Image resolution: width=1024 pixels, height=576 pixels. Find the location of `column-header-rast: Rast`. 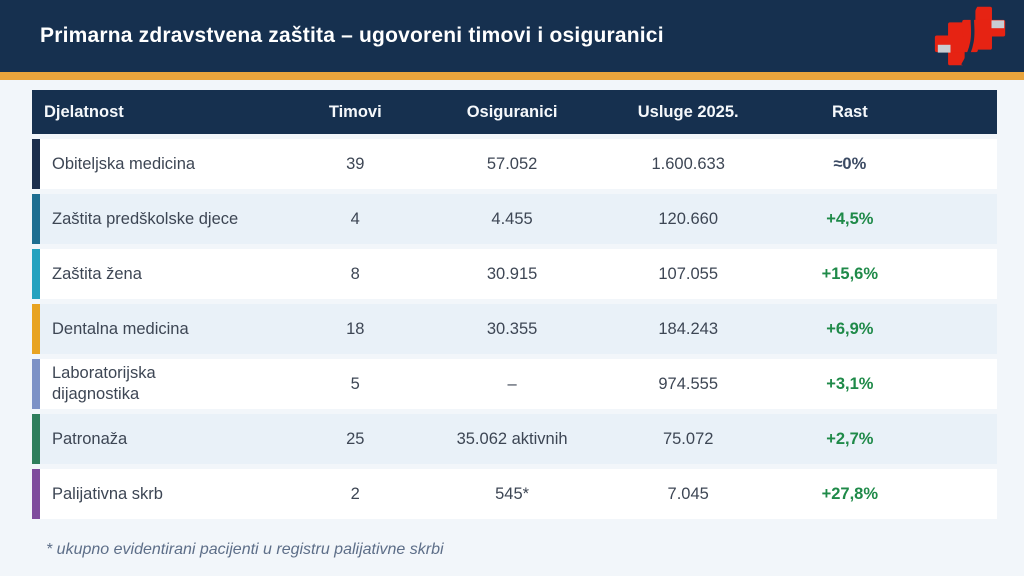

column-header-rast: Rast is located at coordinates (849, 111).